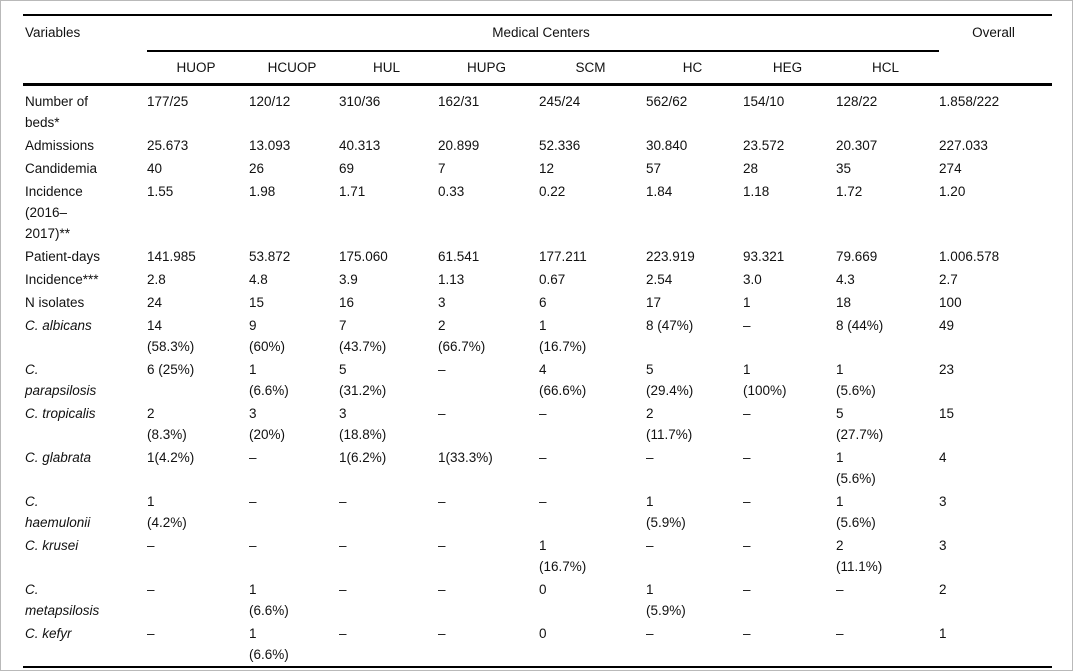 The width and height of the screenshot is (1073, 671). What do you see at coordinates (670, 256) in the screenshot?
I see `table-cell: 223.919` at bounding box center [670, 256].